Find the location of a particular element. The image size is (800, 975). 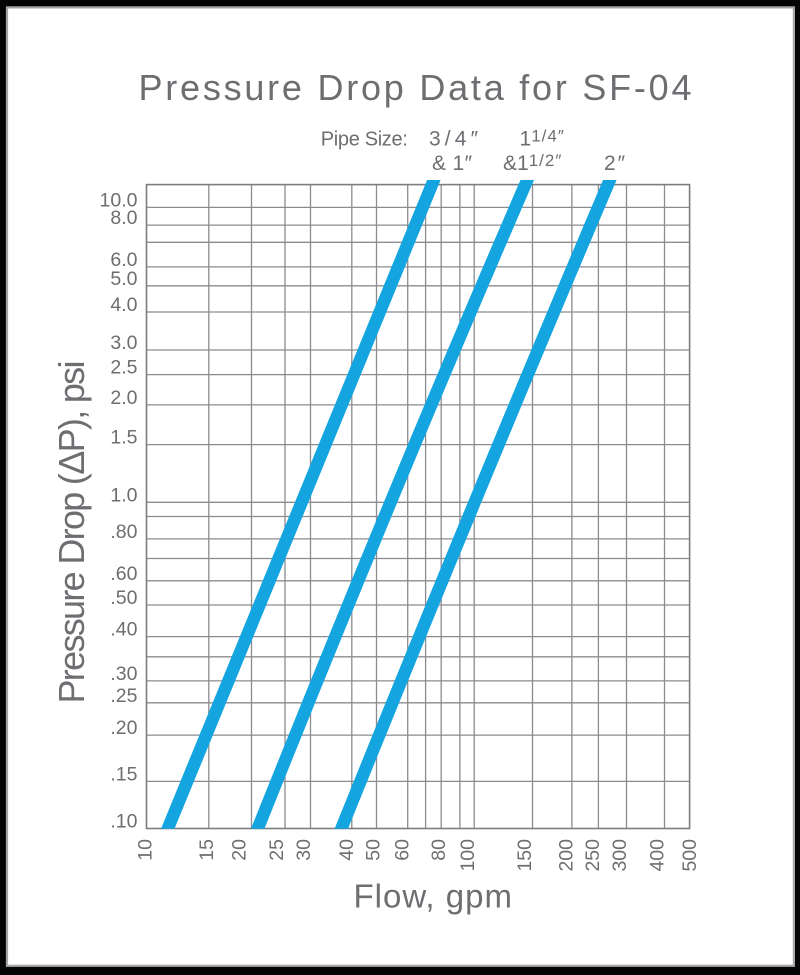

svg-text: 300 is located at coordinates (620, 855).